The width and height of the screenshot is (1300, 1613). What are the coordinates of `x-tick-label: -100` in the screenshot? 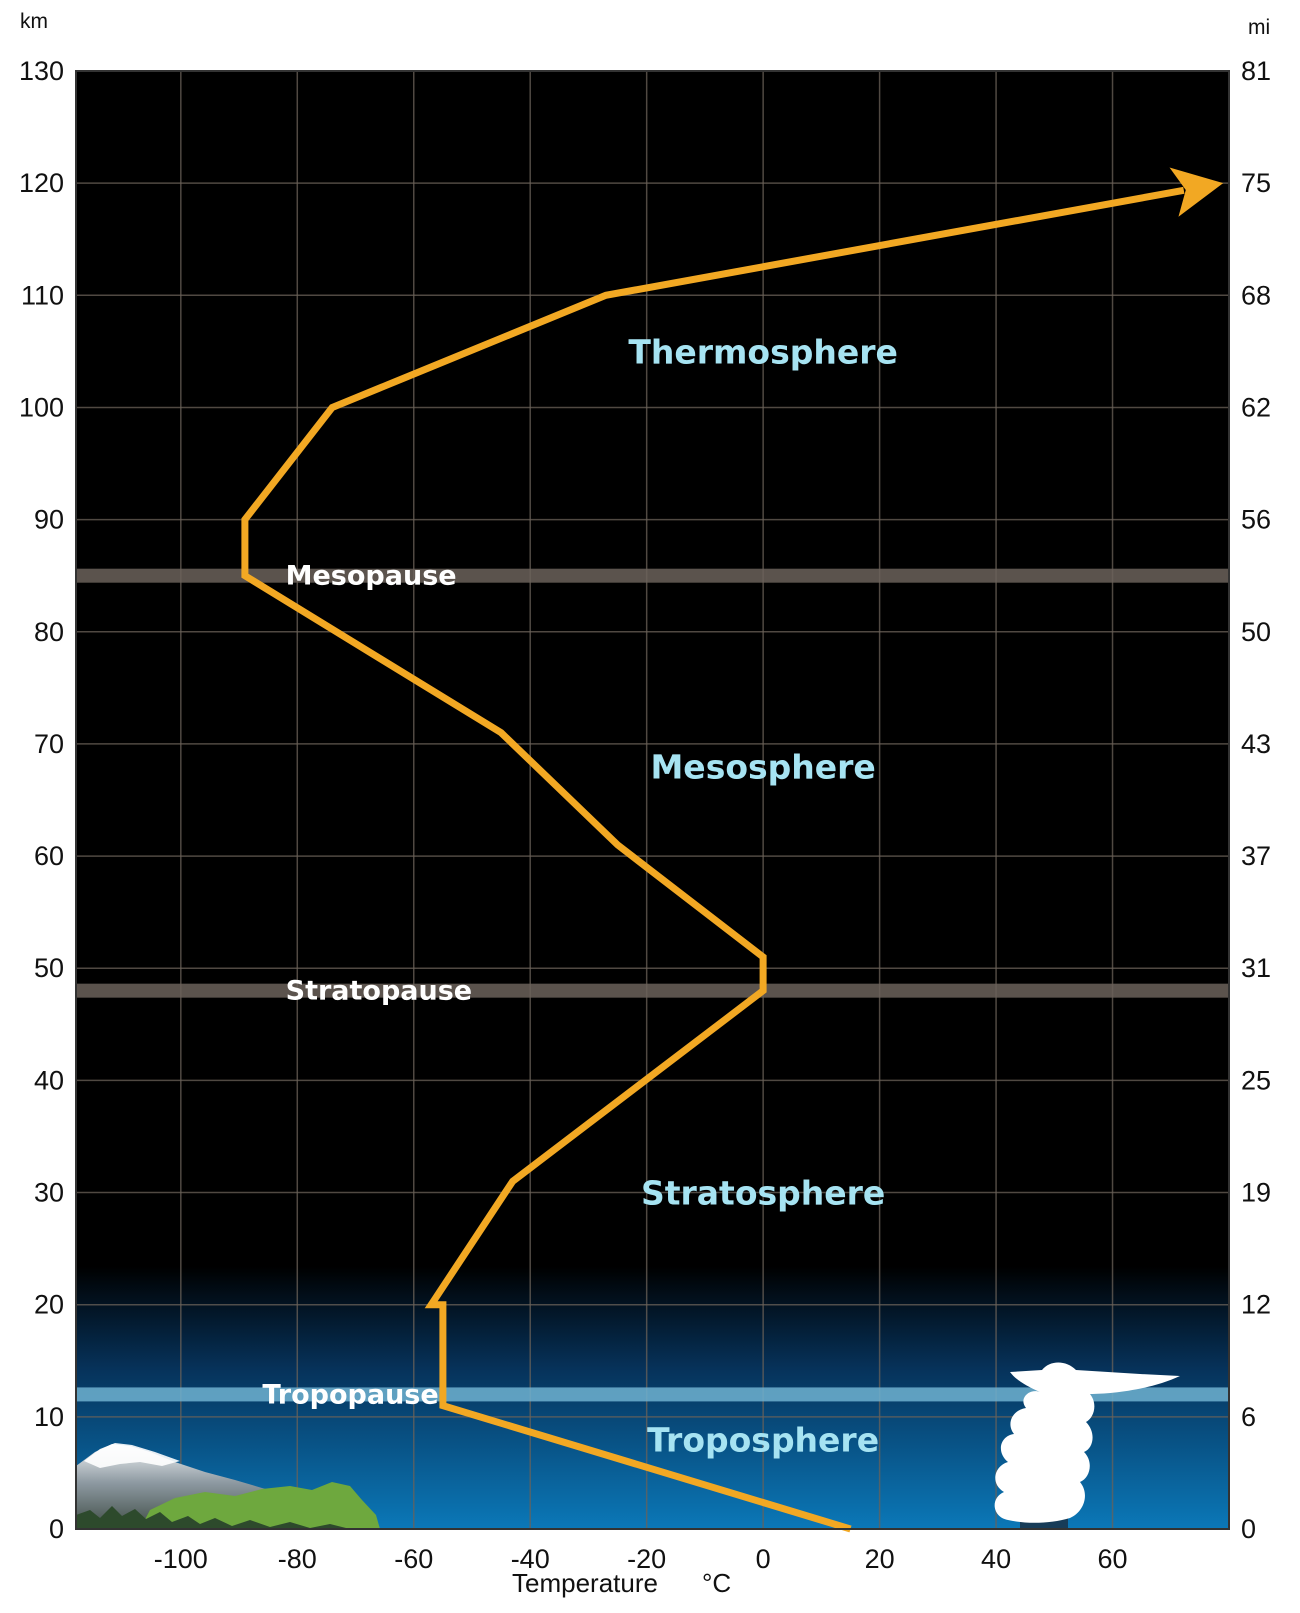 It's located at (181, 1559).